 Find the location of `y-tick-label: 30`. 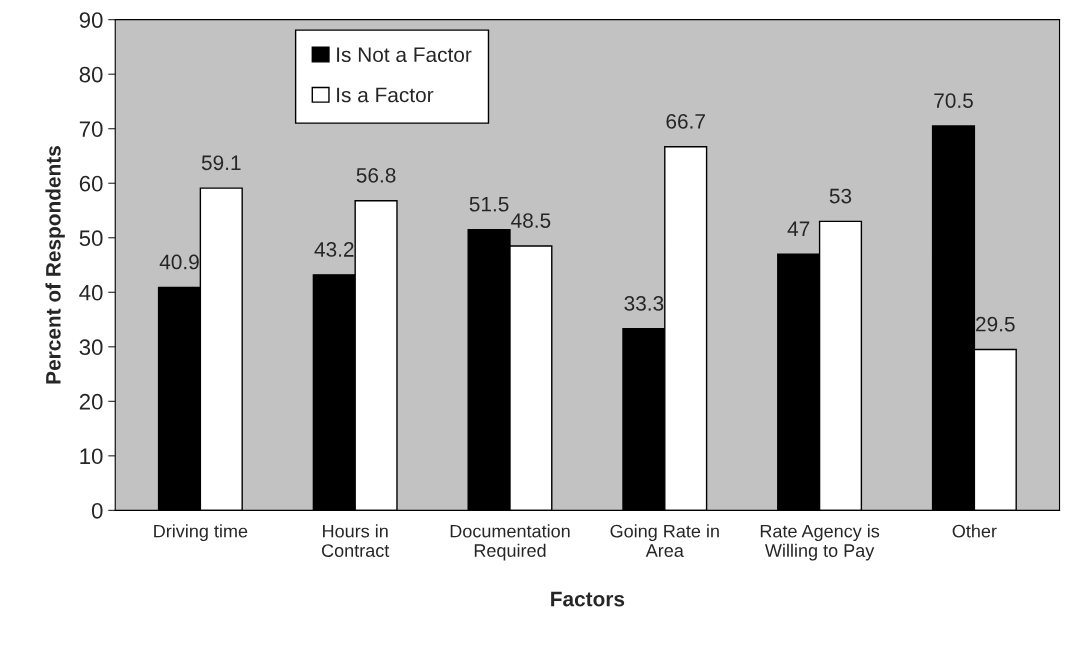

y-tick-label: 30 is located at coordinates (91, 347).